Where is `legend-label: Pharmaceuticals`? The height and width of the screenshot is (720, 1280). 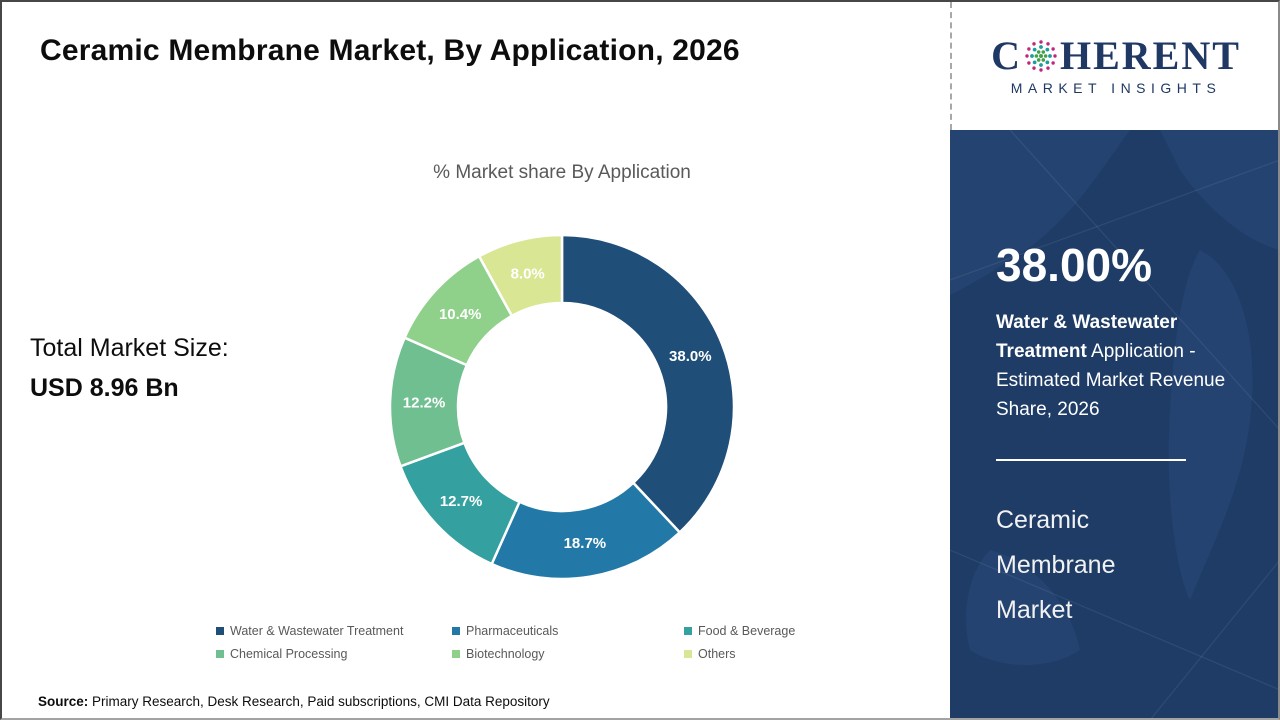 legend-label: Pharmaceuticals is located at coordinates (512, 631).